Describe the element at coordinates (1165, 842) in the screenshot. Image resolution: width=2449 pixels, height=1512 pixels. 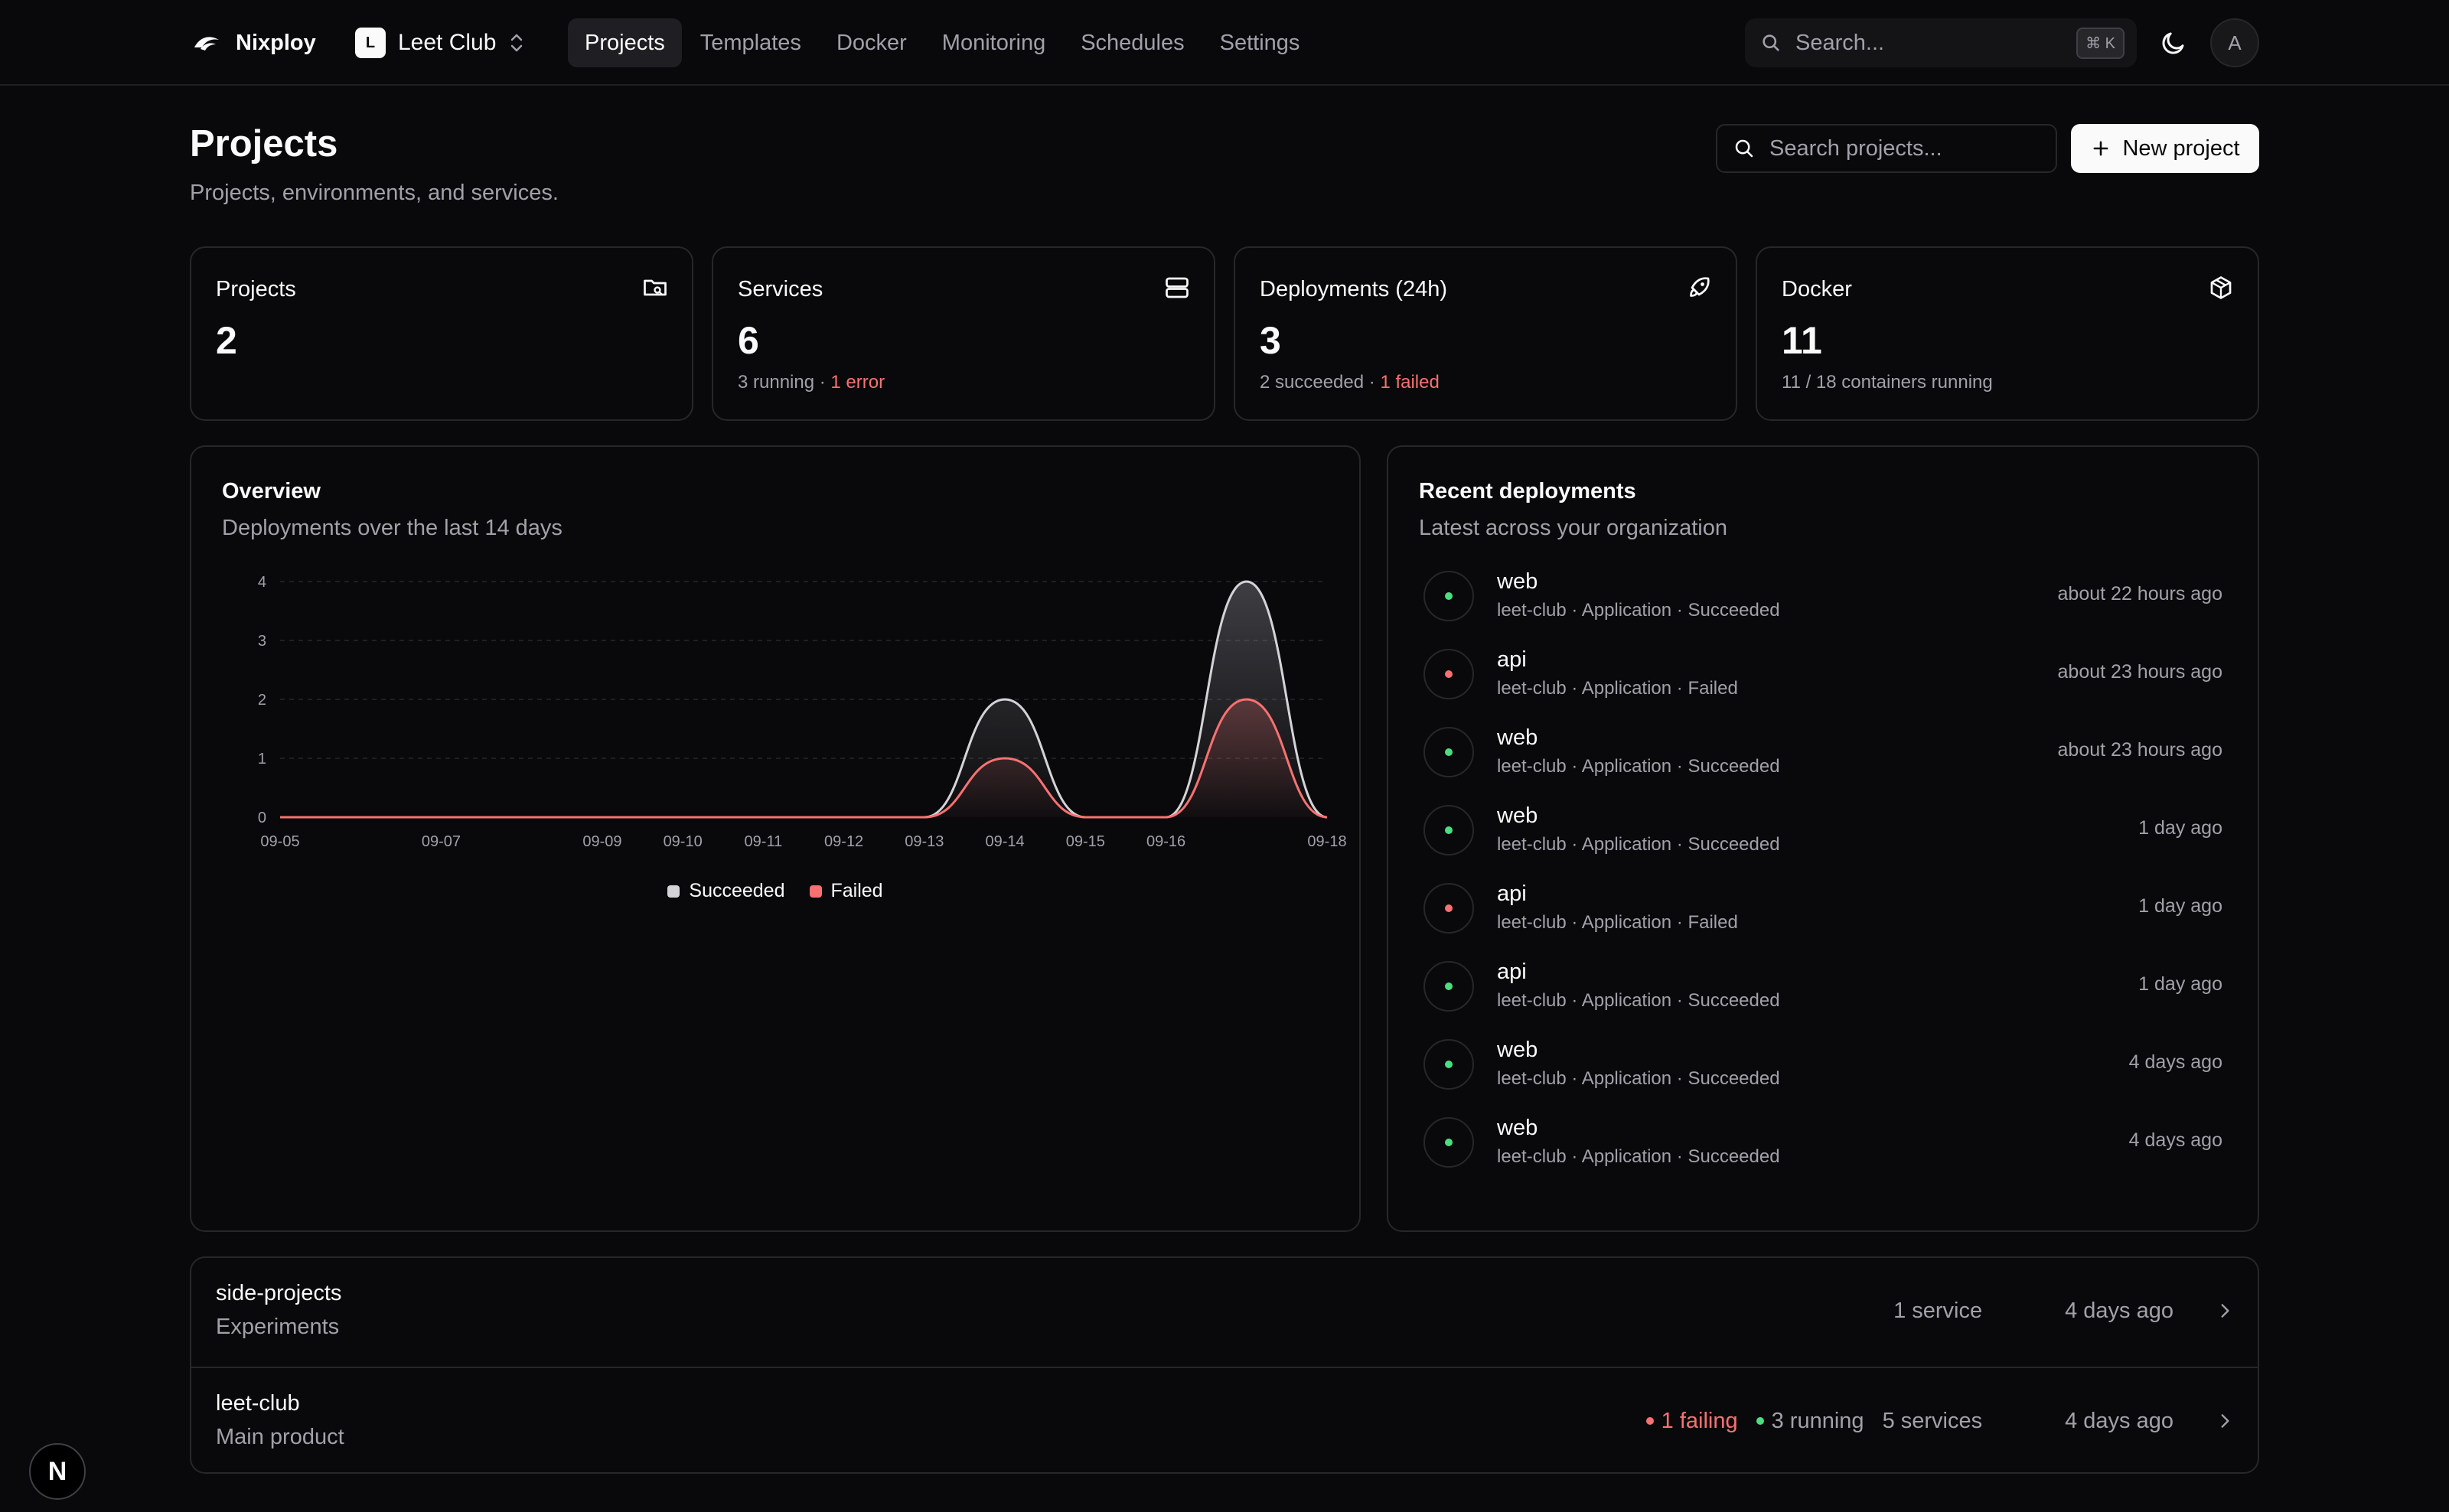
I see `x-tick-label: 09-16` at that location.